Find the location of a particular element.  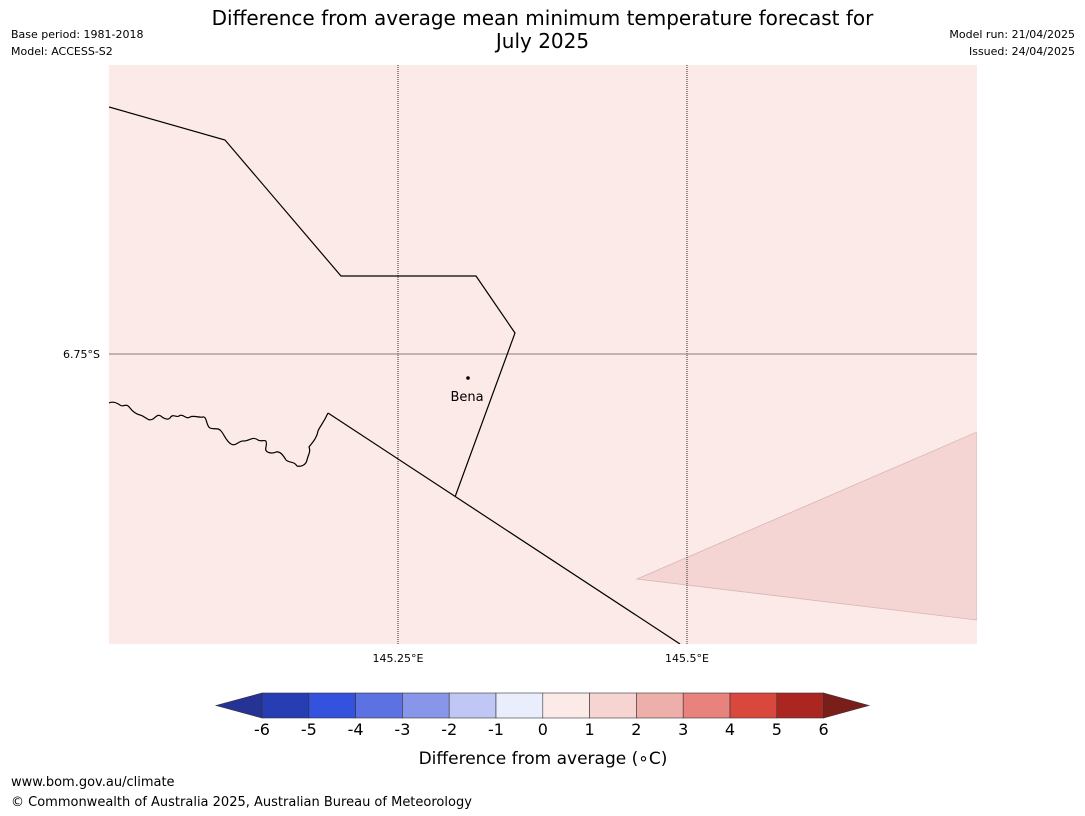

colorbar-tick-label: 2 is located at coordinates (636, 729).